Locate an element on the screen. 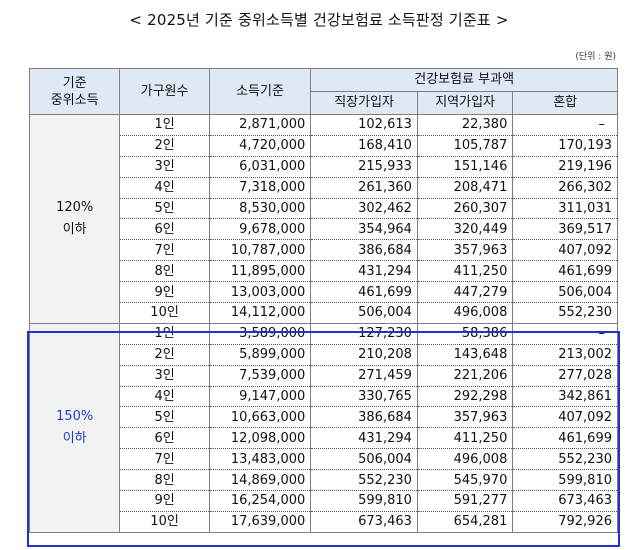 The height and width of the screenshot is (550, 638). employee-premium-cell: 552,230 is located at coordinates (364, 480).